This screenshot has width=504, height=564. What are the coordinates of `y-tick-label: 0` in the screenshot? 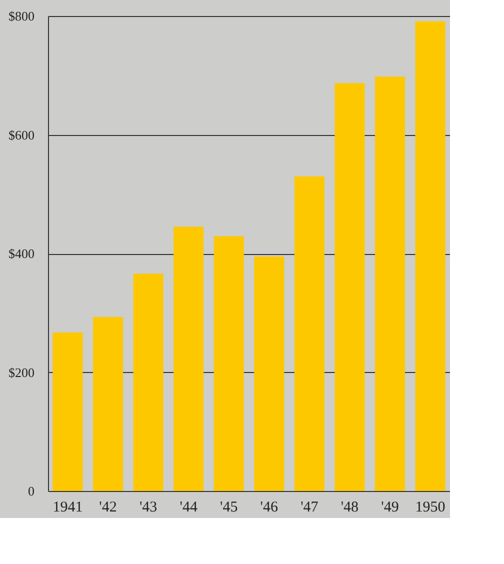 It's located at (31, 491).